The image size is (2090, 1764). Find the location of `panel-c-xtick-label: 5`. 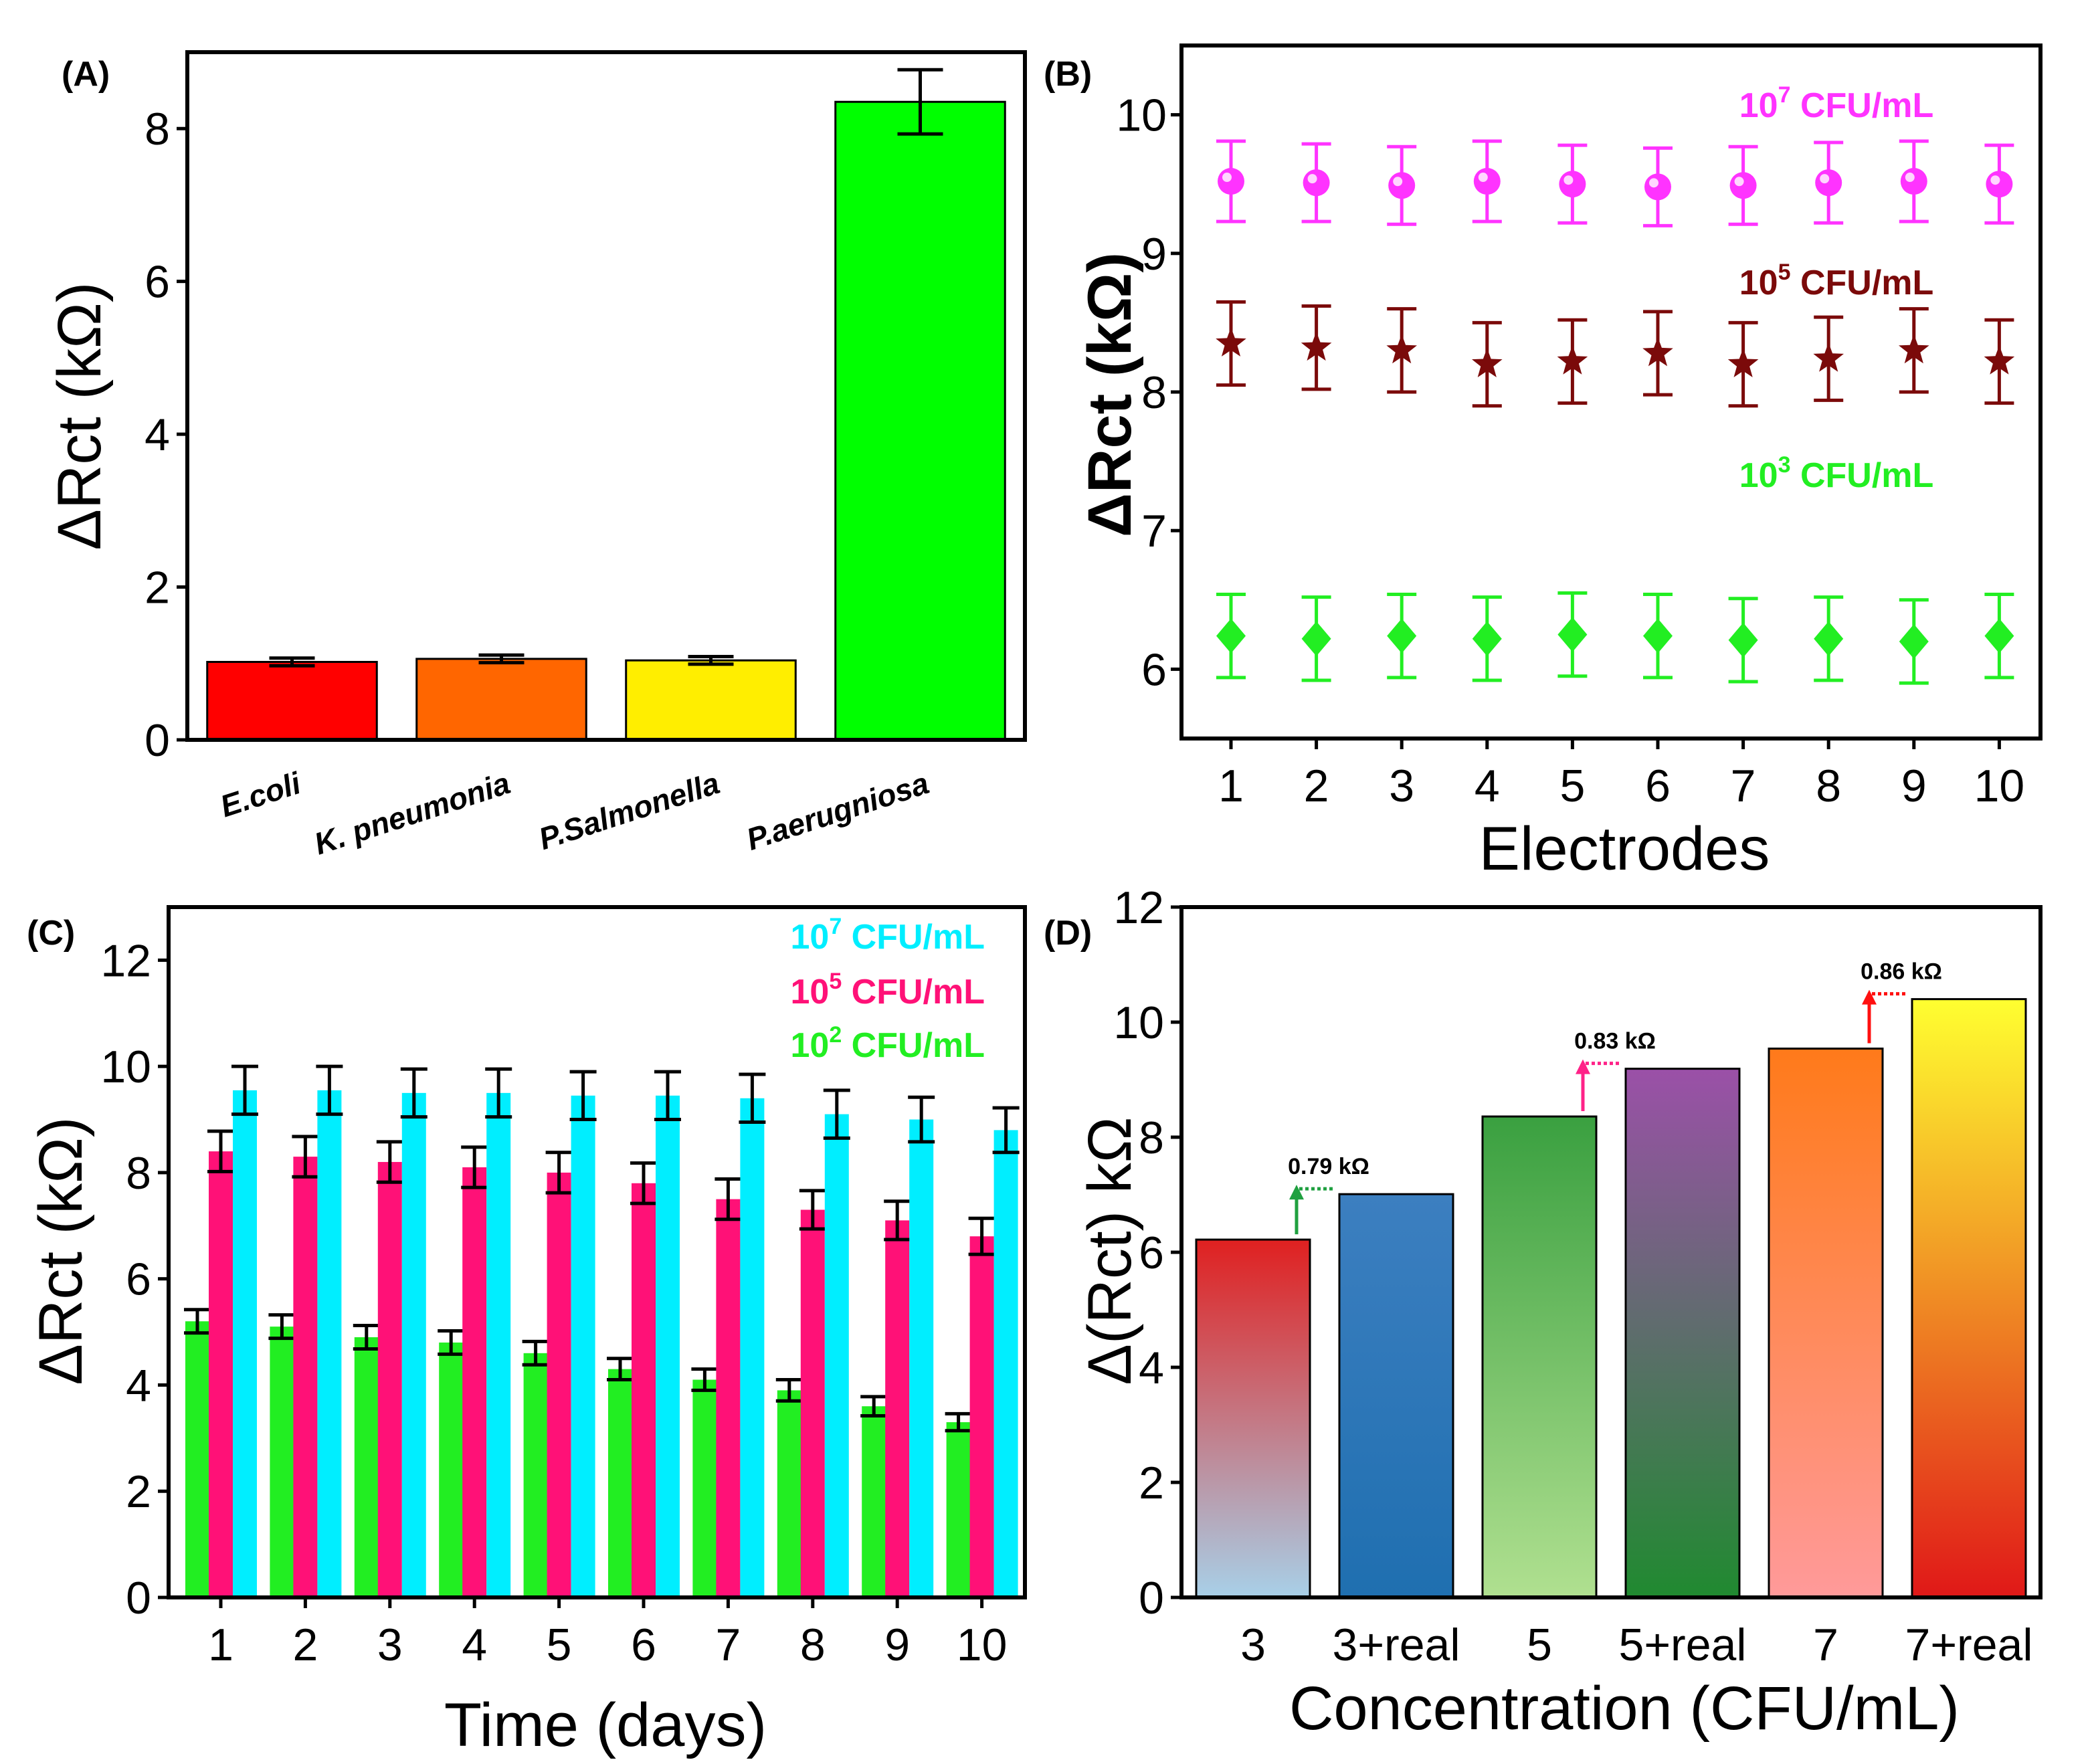

panel-c-xtick-label: 5 is located at coordinates (559, 1645).